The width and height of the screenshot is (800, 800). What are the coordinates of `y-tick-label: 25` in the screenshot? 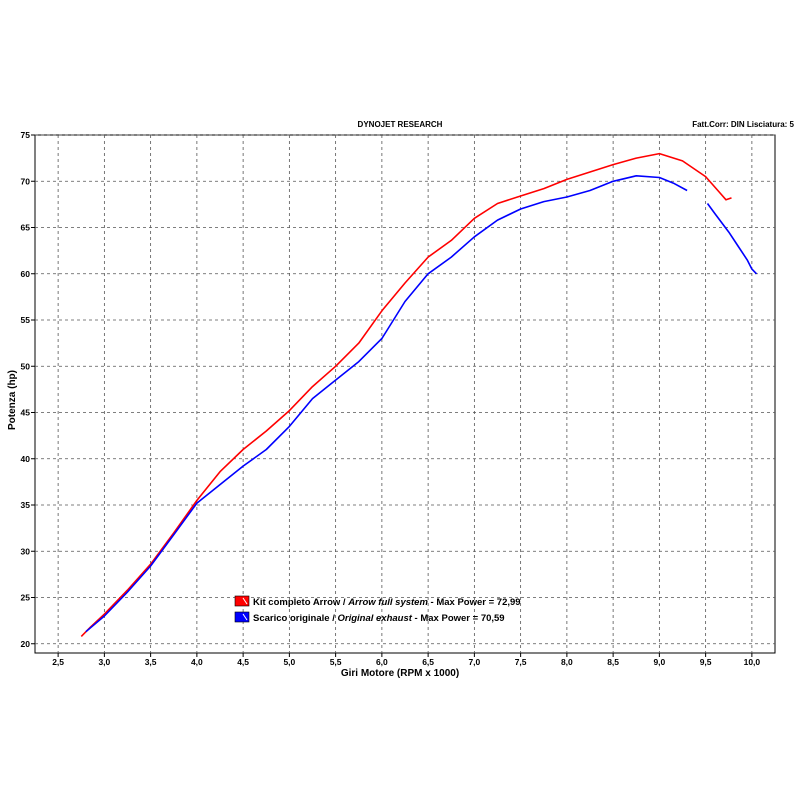 It's located at (26, 598).